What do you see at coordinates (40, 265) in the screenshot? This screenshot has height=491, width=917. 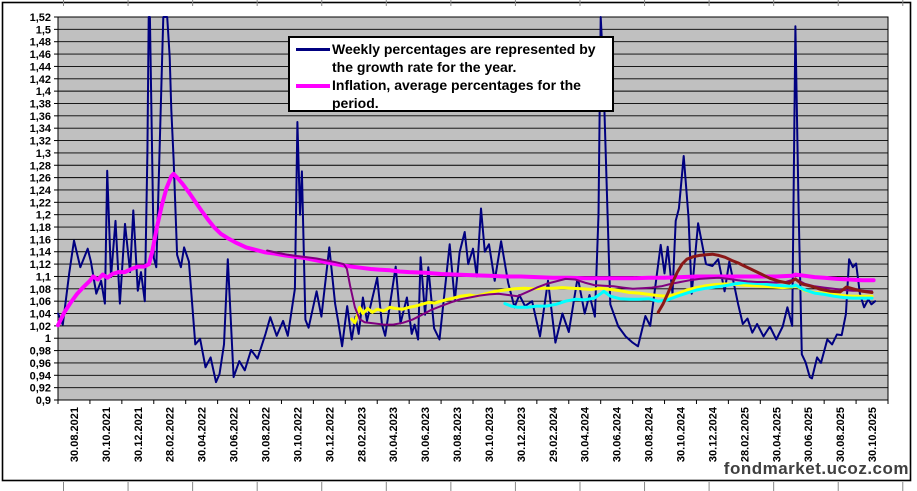 I see `y-axis-label: 1,12` at bounding box center [40, 265].